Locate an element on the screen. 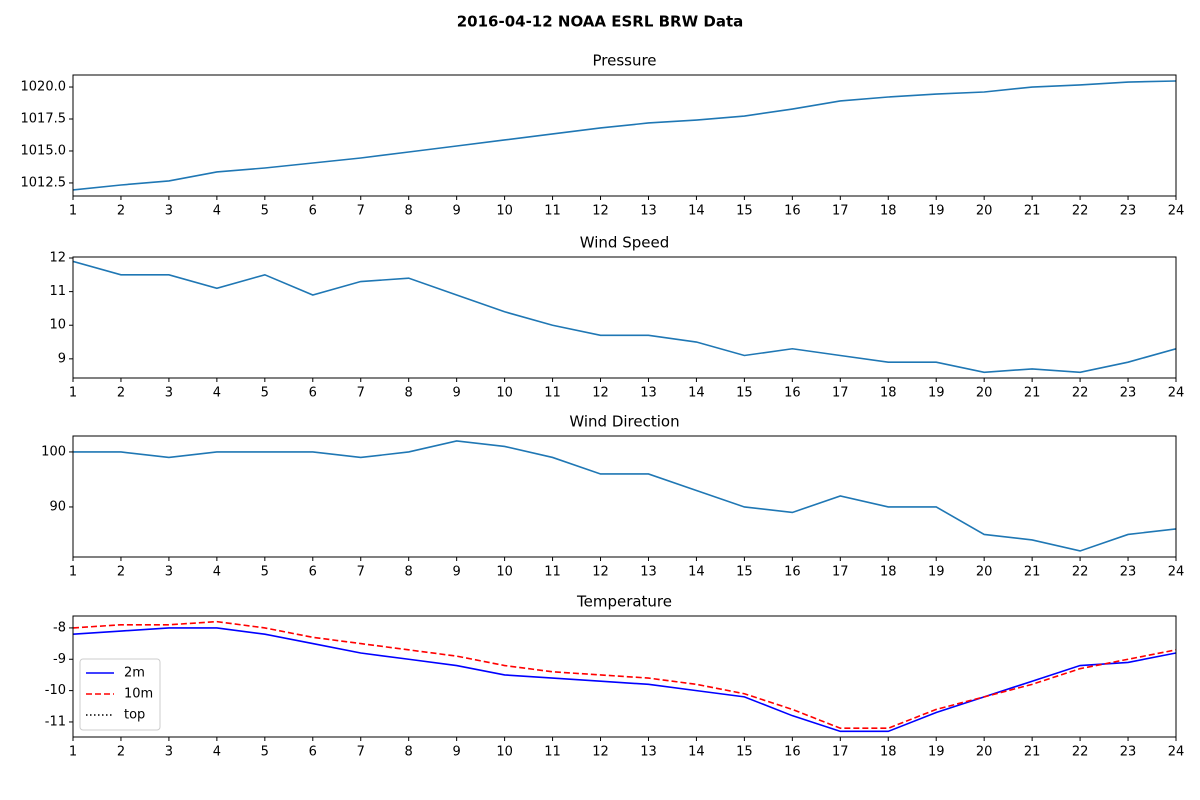 This screenshot has height=800, width=1200. x-tick-label: 19 is located at coordinates (936, 211).